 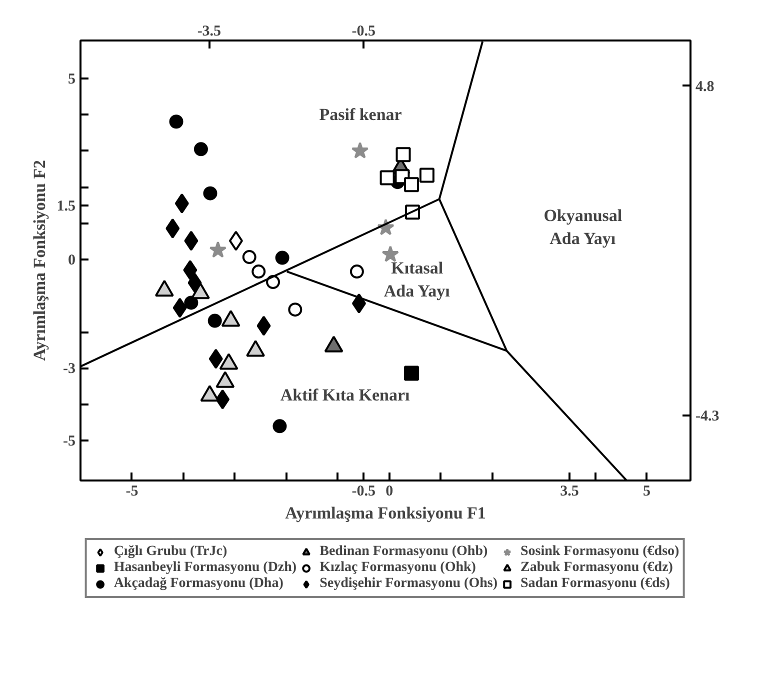 What do you see at coordinates (583, 227) in the screenshot?
I see `annotation: Okyanusal Ada Yayı` at bounding box center [583, 227].